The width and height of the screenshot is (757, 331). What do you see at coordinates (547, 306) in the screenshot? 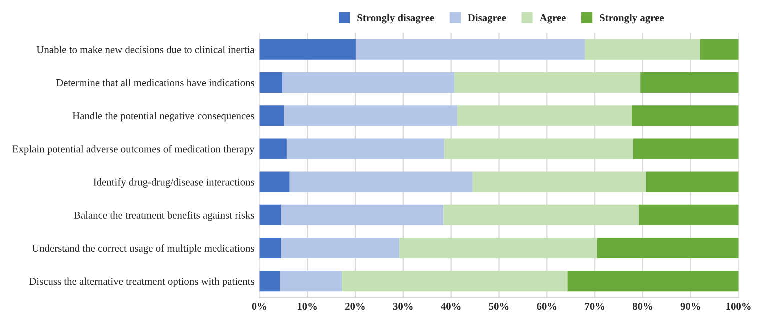
I see `x-tick-label: 60%` at bounding box center [547, 306].